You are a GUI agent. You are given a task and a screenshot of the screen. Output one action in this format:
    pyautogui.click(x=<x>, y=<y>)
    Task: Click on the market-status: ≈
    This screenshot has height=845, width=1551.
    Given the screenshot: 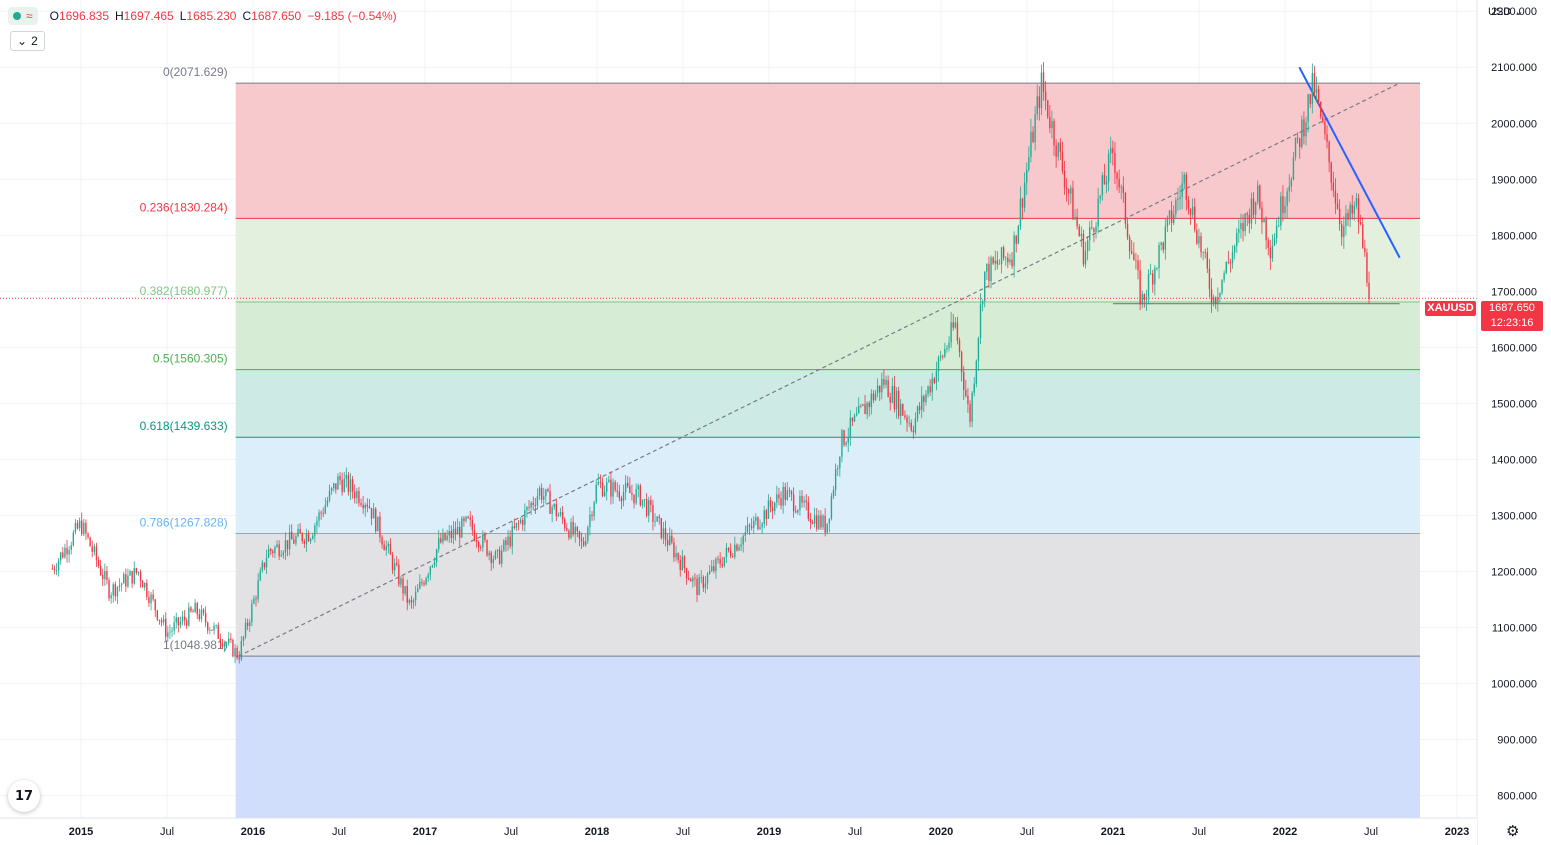 What is the action you would take?
    pyautogui.click(x=23, y=16)
    